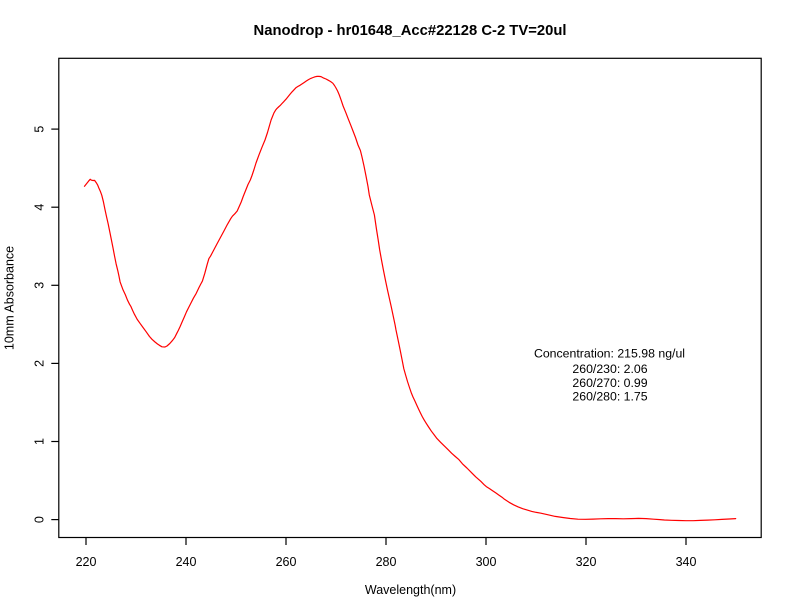  Describe the element at coordinates (386, 562) in the screenshot. I see `svg-text: 280` at that location.